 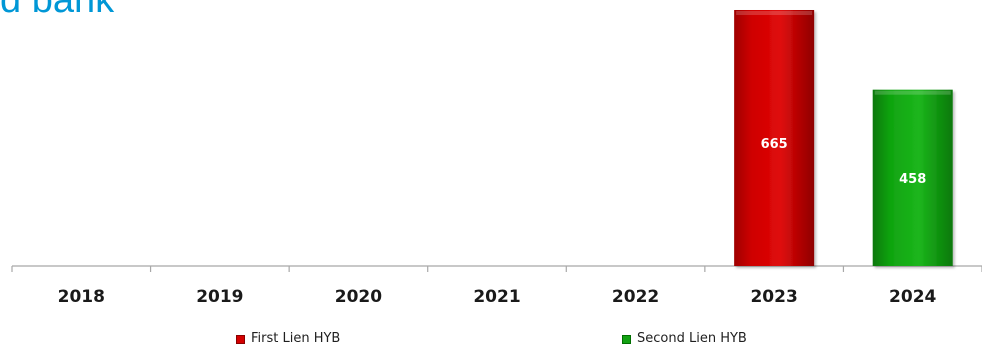 I want to click on x-tick-label: 2023, so click(x=773, y=297).